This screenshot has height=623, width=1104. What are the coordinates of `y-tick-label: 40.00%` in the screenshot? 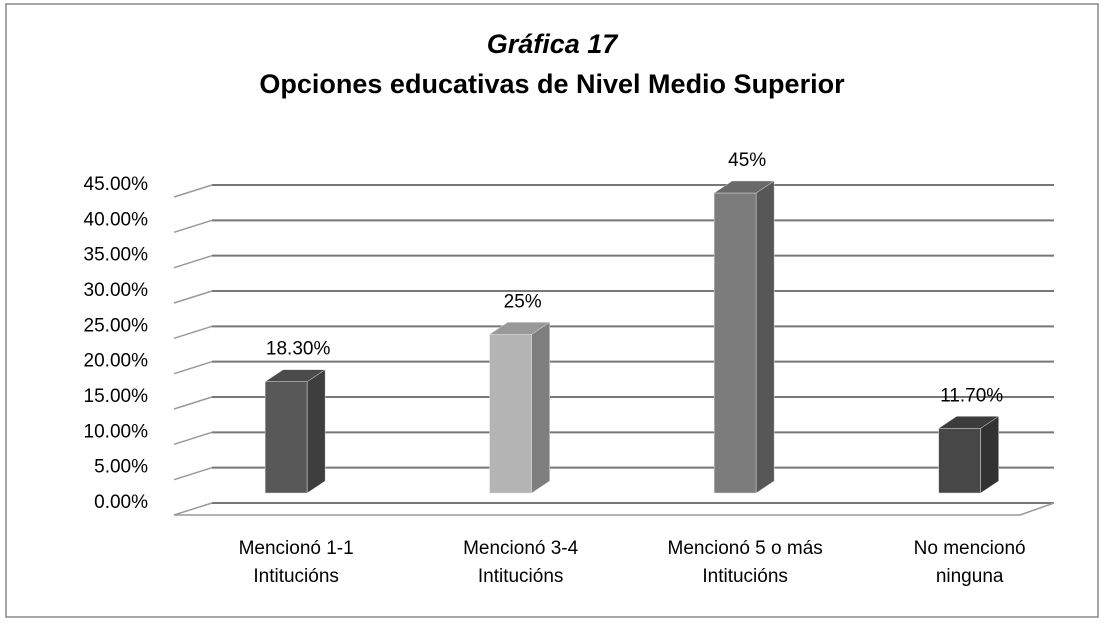 It's located at (116, 219).